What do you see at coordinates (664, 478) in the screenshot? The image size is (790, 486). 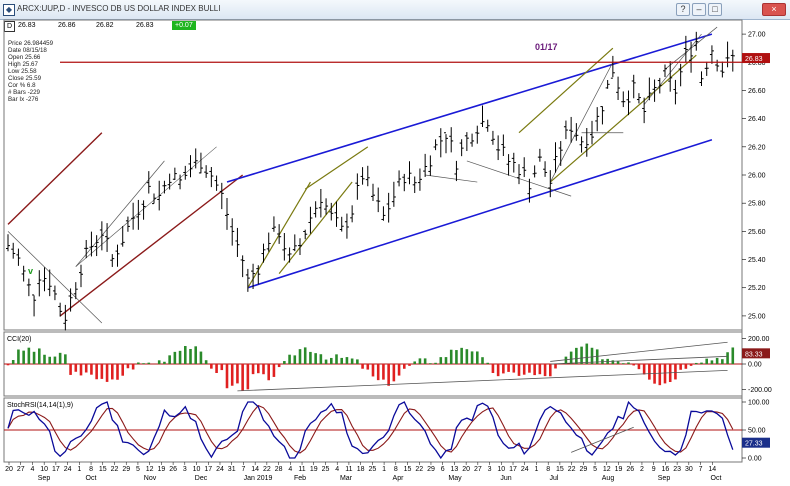 I see `x-month-label: Sep` at bounding box center [664, 478].